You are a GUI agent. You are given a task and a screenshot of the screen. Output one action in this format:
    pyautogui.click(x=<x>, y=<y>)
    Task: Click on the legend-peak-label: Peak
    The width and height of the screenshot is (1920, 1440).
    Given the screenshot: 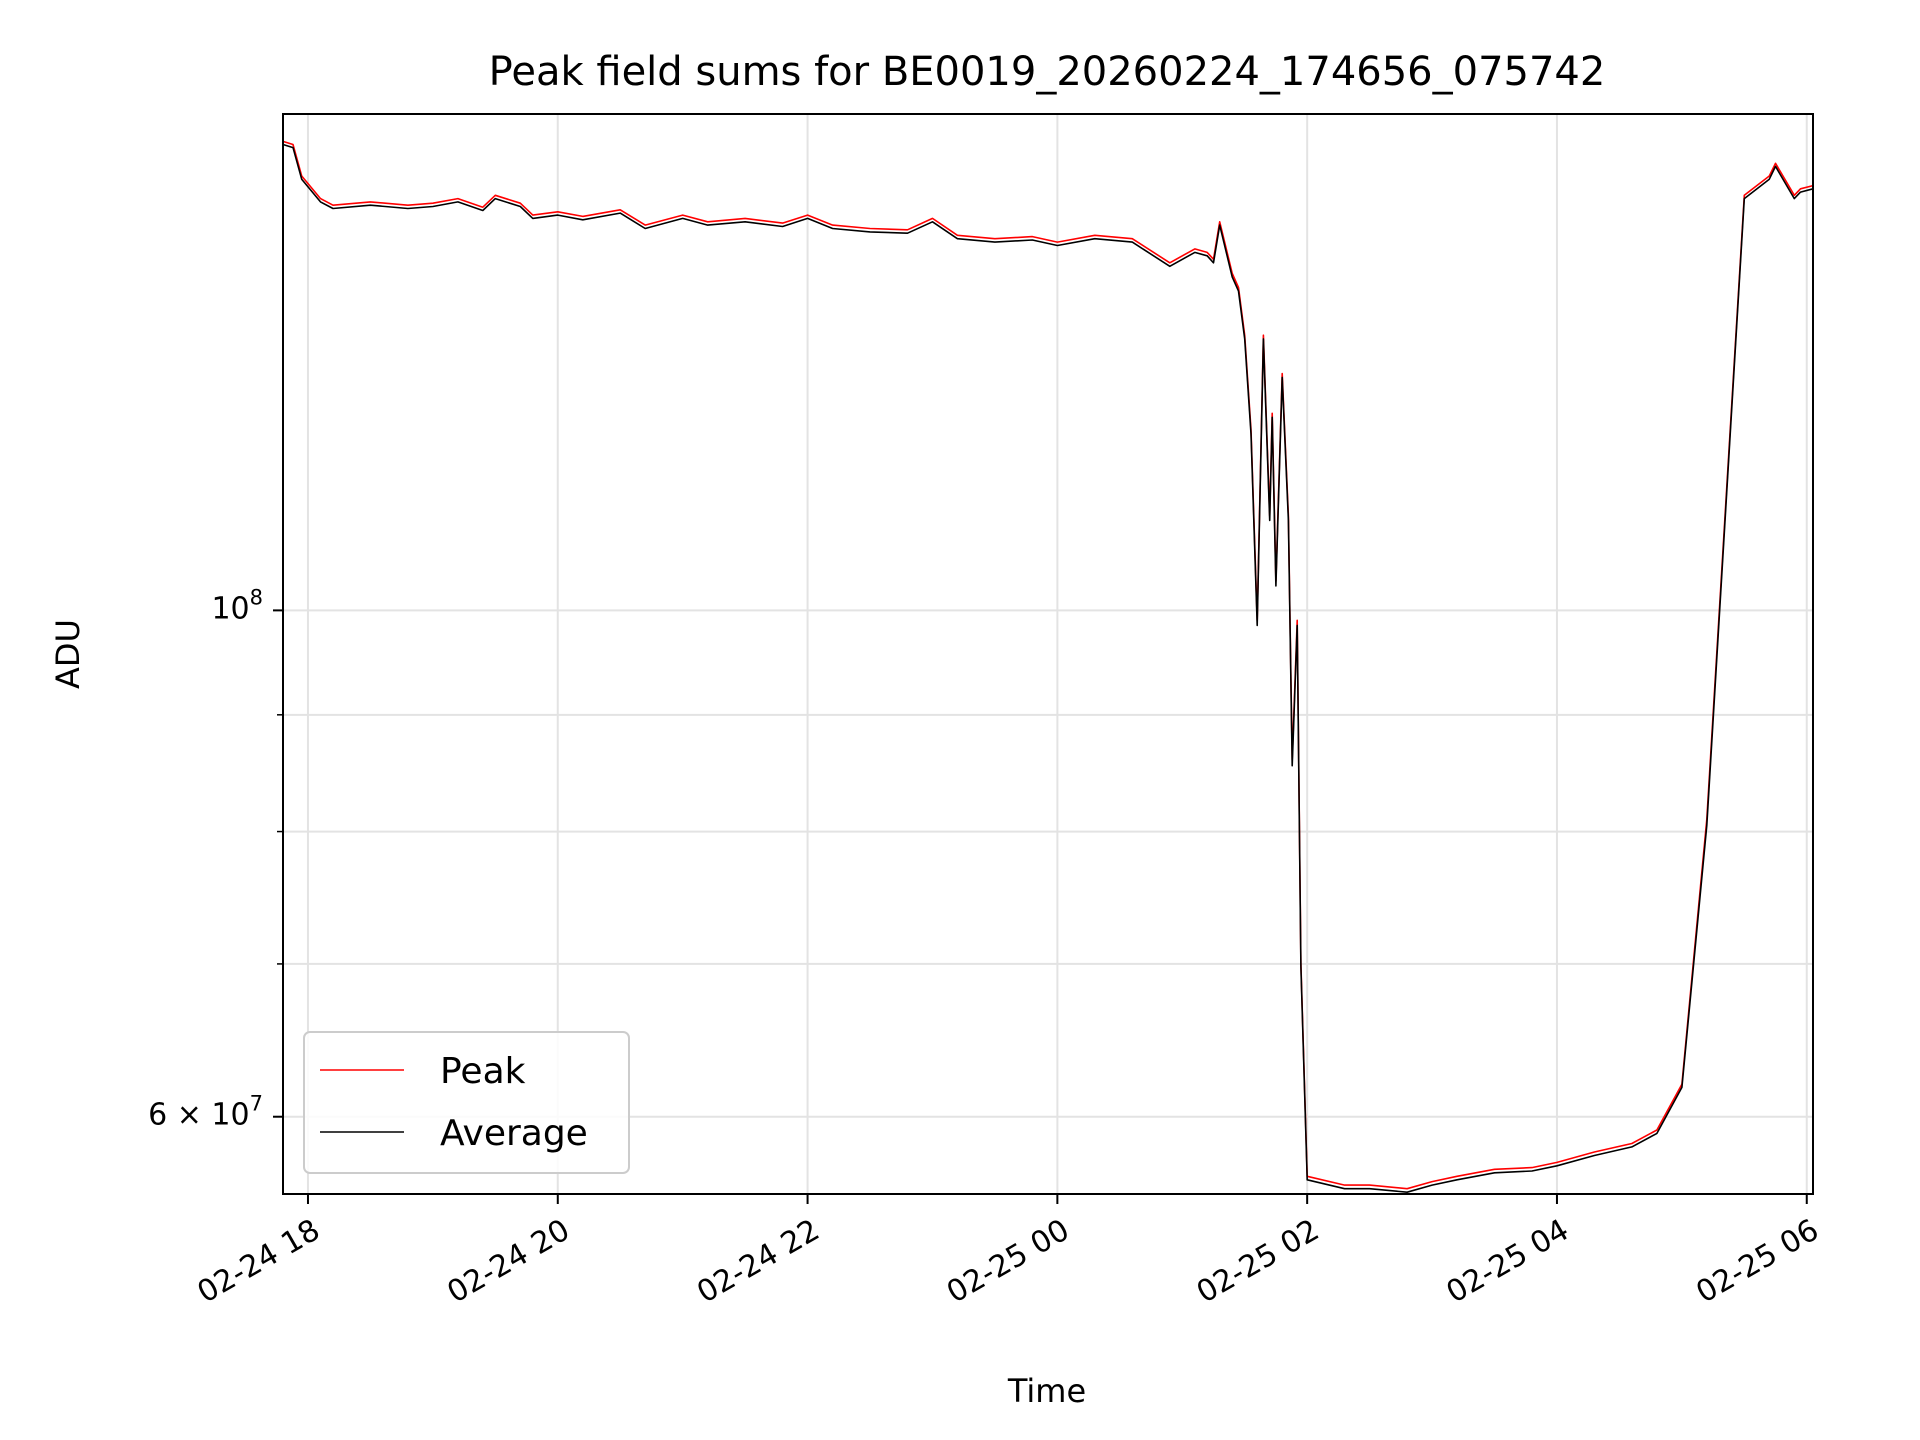 What is the action you would take?
    pyautogui.click(x=483, y=1071)
    